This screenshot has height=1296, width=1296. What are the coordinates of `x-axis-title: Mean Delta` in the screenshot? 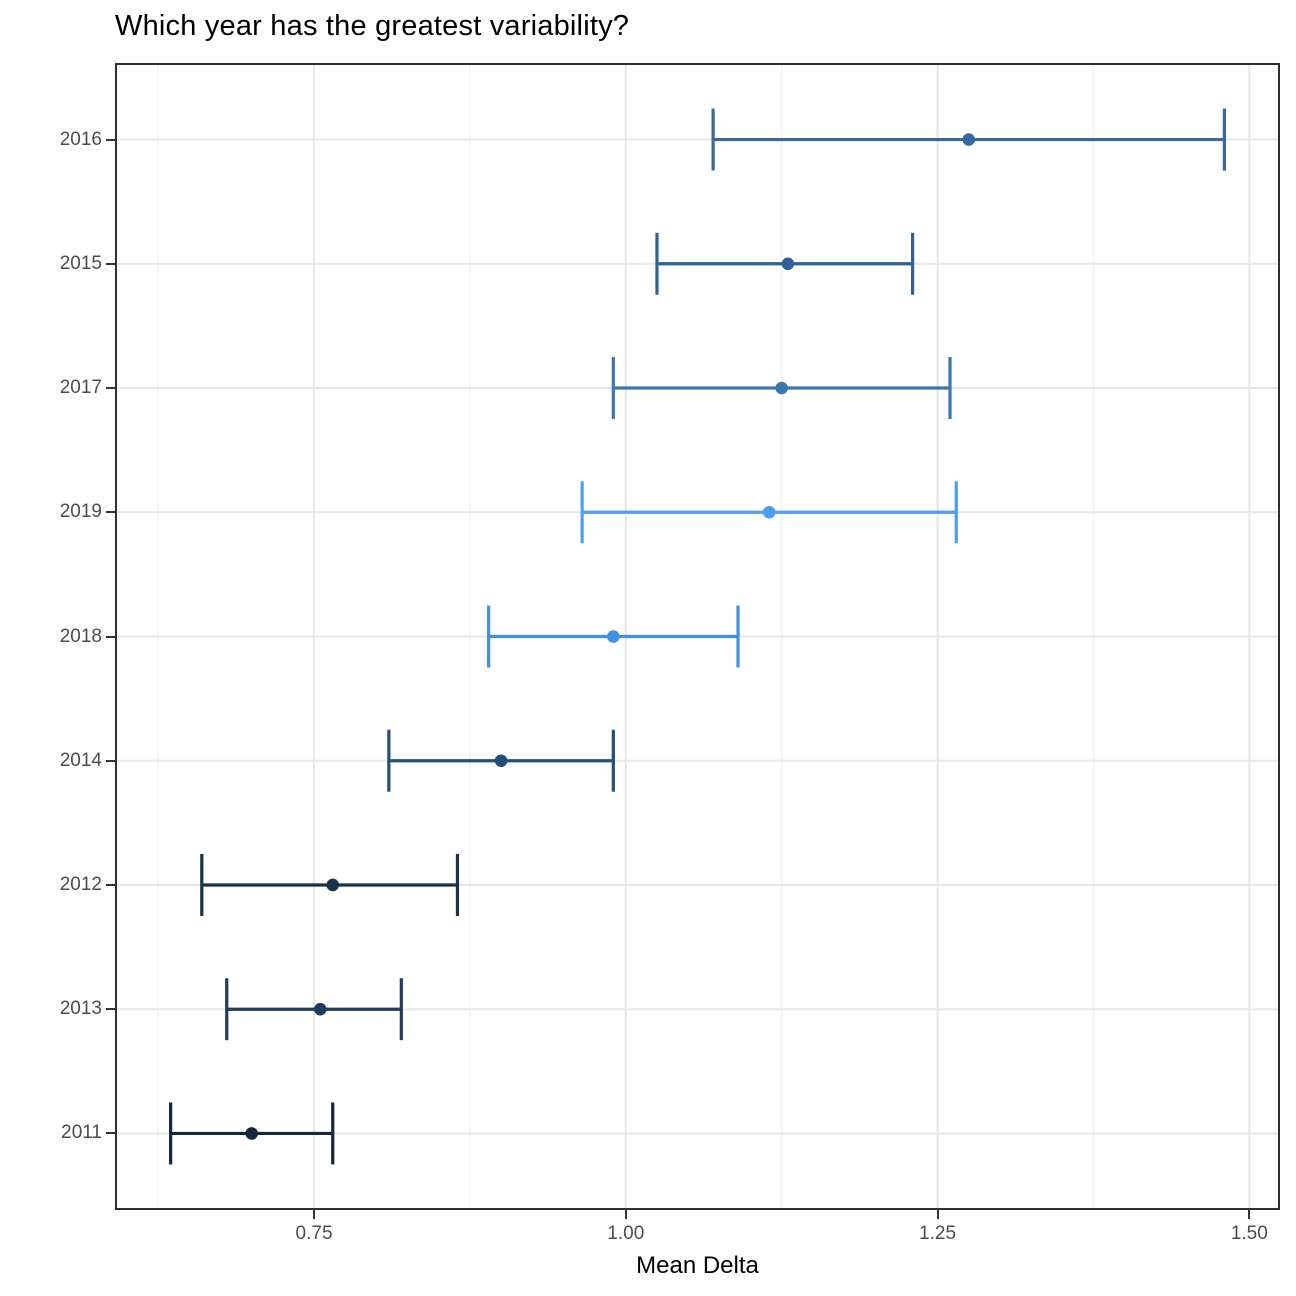 It's located at (697, 1265).